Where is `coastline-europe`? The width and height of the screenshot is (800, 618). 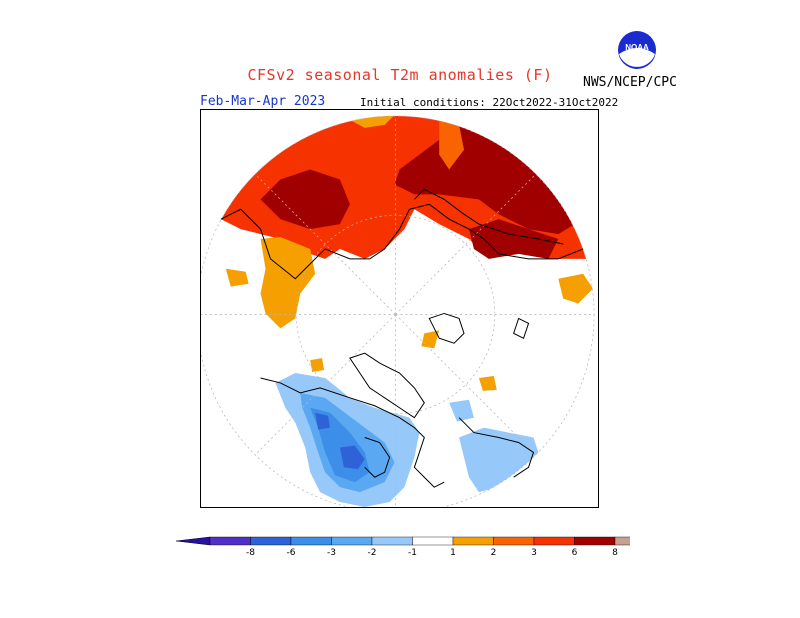
coastline-europe is located at coordinates (402, 241).